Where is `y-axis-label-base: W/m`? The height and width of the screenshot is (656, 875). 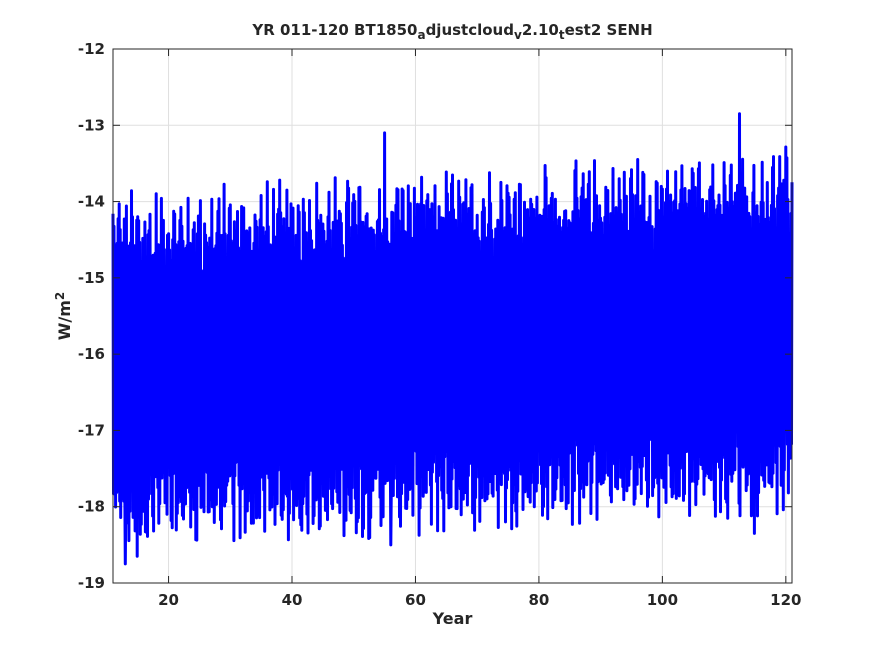
y-axis-label-base: W/m is located at coordinates (64, 320).